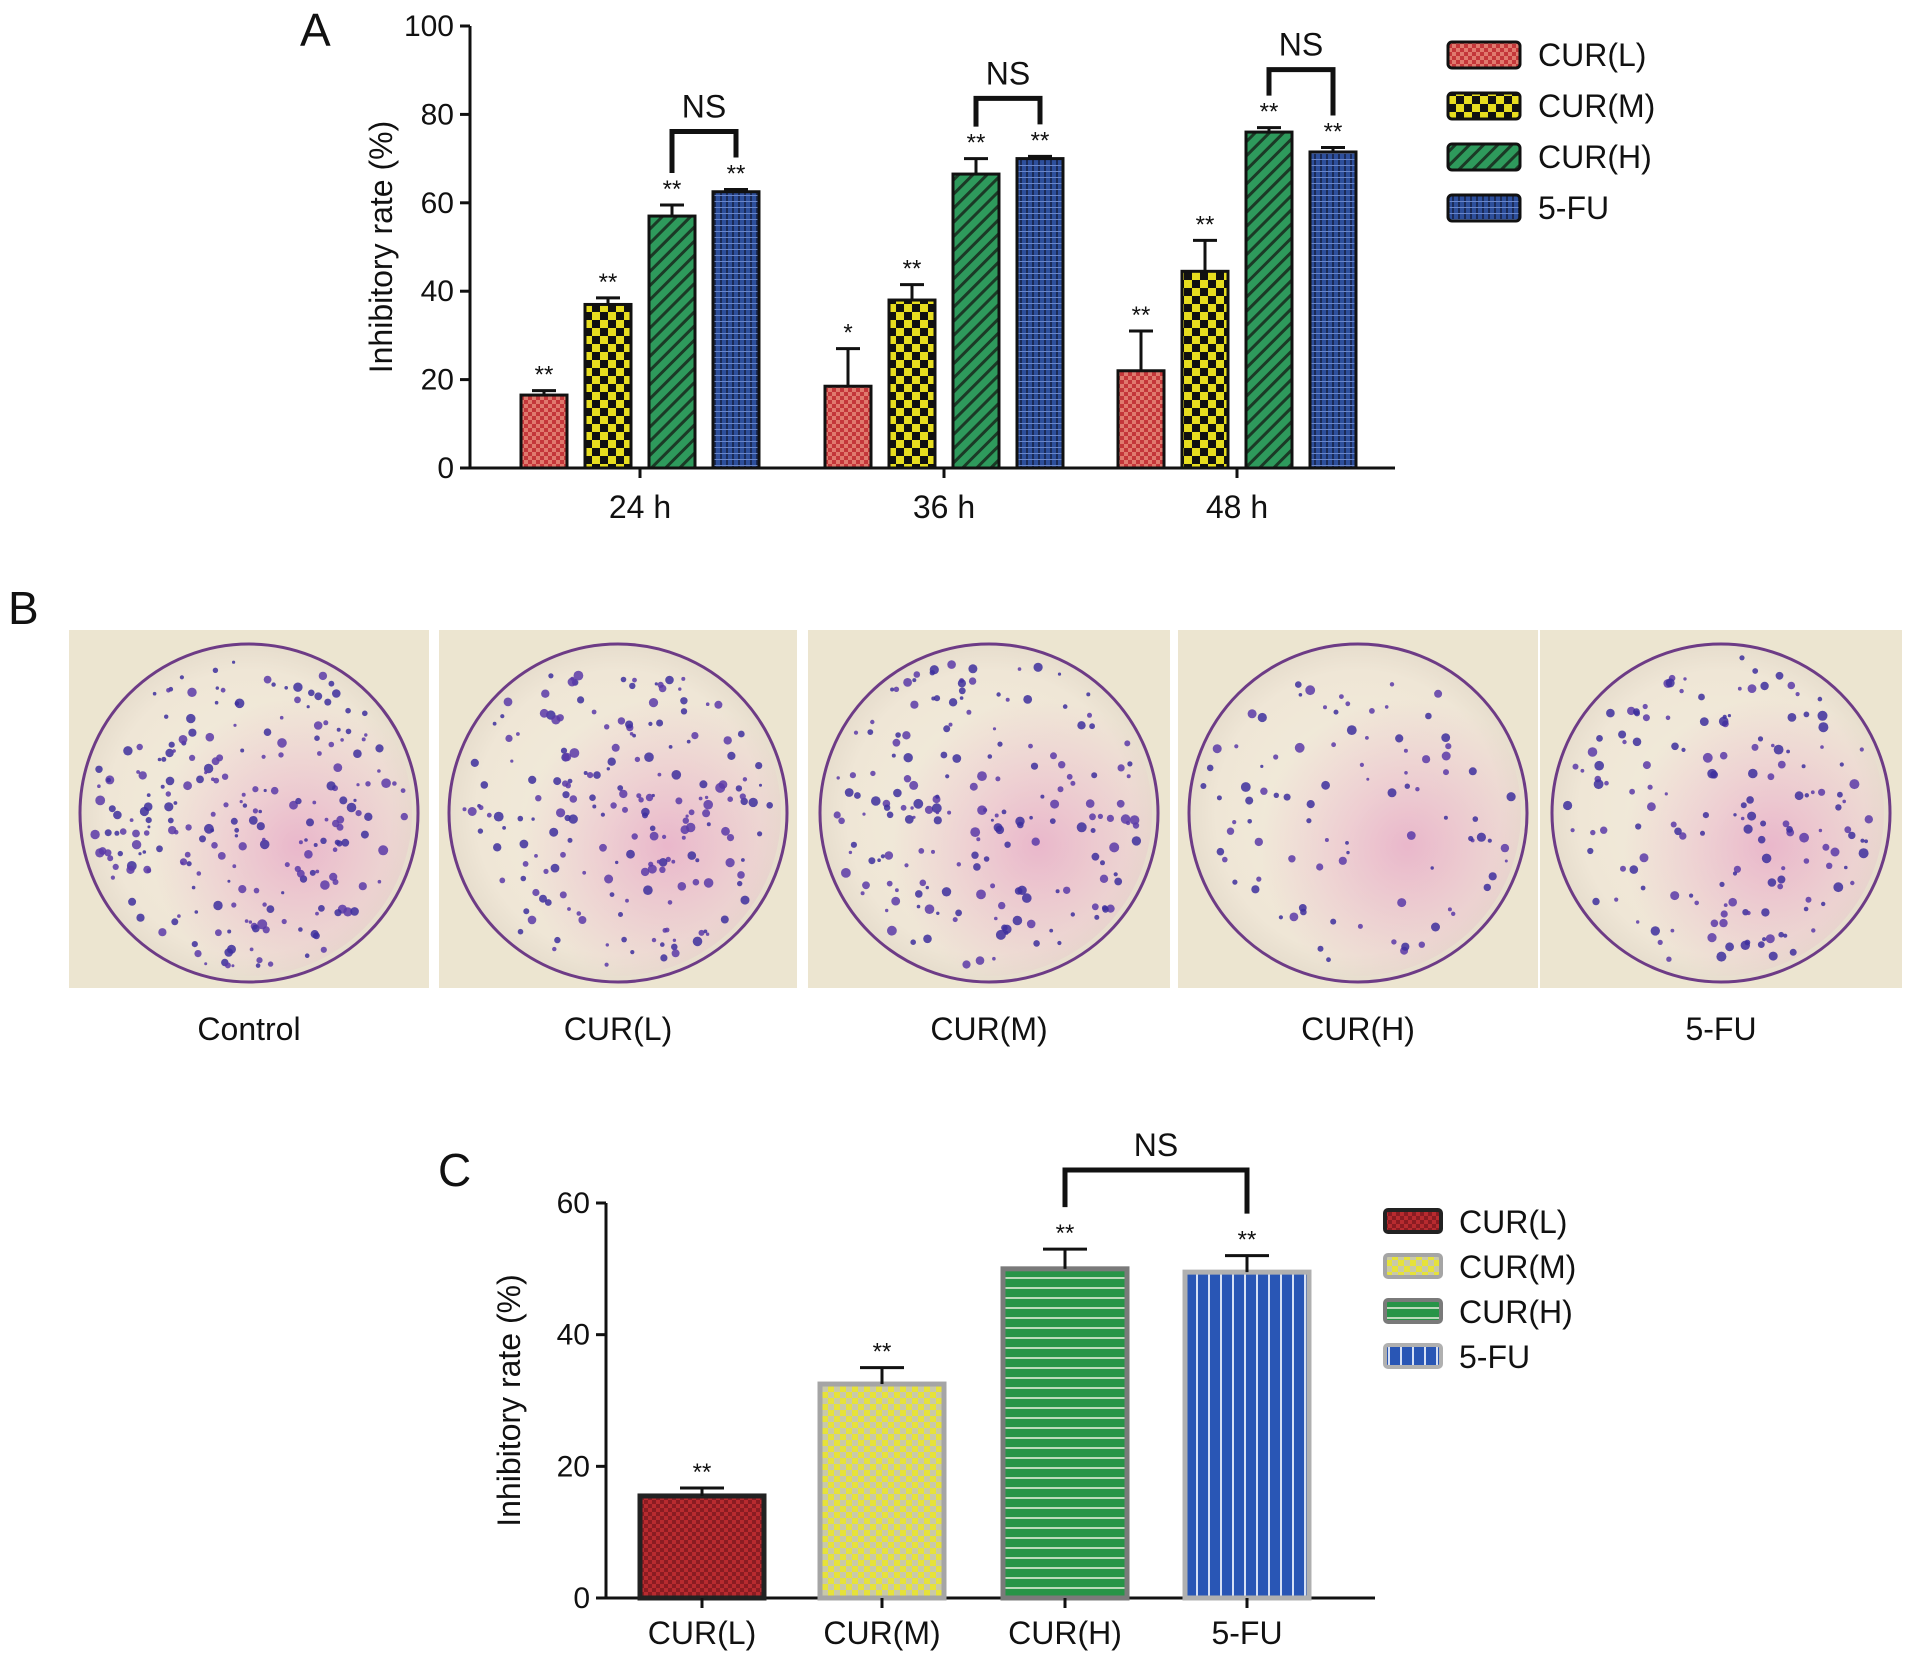 The height and width of the screenshot is (1664, 1913). What do you see at coordinates (1413, 1221) in the screenshot?
I see `legend-swatch` at bounding box center [1413, 1221].